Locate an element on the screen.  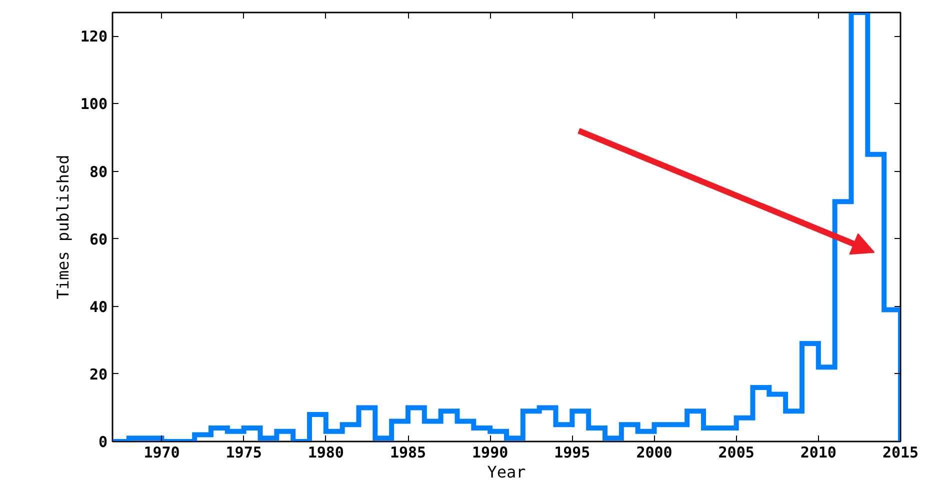
y-tick-label: 60 is located at coordinates (98, 239).